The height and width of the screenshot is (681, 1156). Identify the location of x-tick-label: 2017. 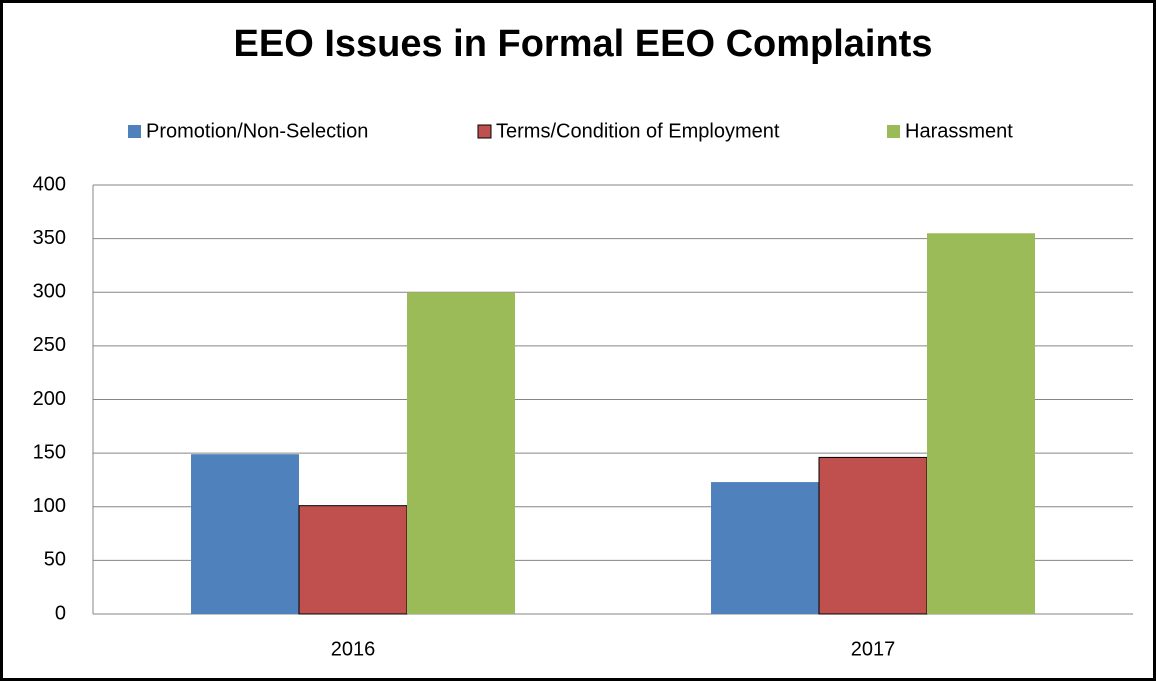
(873, 649).